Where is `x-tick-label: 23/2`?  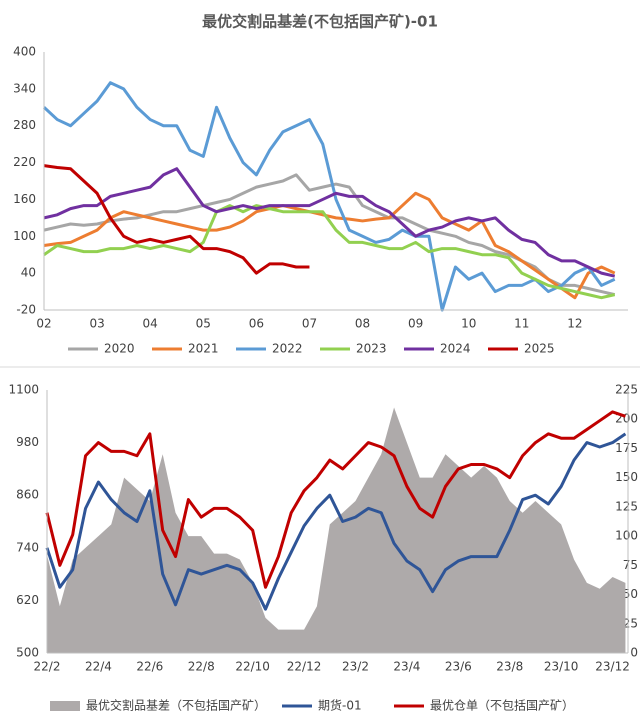 x-tick-label: 23/2 is located at coordinates (355, 667).